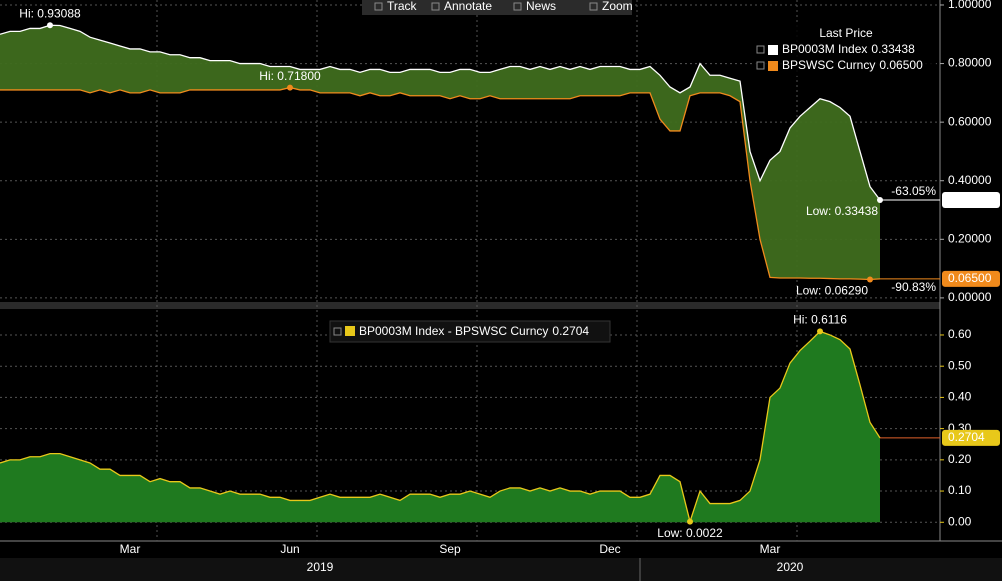  What do you see at coordinates (609, 549) in the screenshot?
I see `x-tick-label: Dec` at bounding box center [609, 549].